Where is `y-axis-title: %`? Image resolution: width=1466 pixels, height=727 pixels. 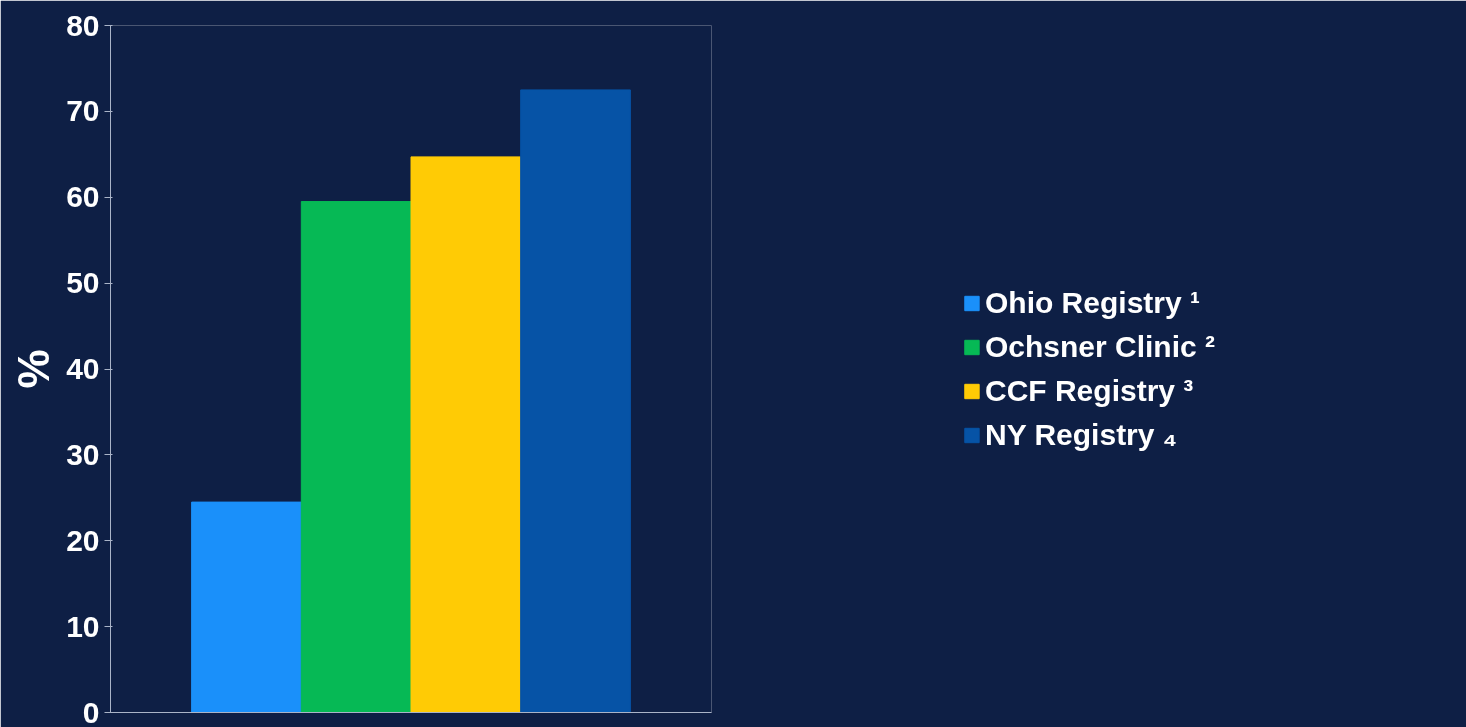
y-axis-title: % is located at coordinates (34, 369).